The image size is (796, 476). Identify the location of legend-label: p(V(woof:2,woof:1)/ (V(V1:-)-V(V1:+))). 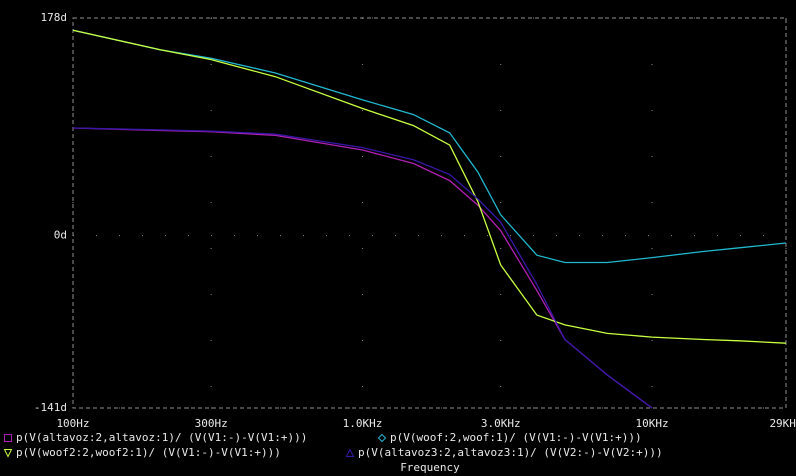
(516, 437).